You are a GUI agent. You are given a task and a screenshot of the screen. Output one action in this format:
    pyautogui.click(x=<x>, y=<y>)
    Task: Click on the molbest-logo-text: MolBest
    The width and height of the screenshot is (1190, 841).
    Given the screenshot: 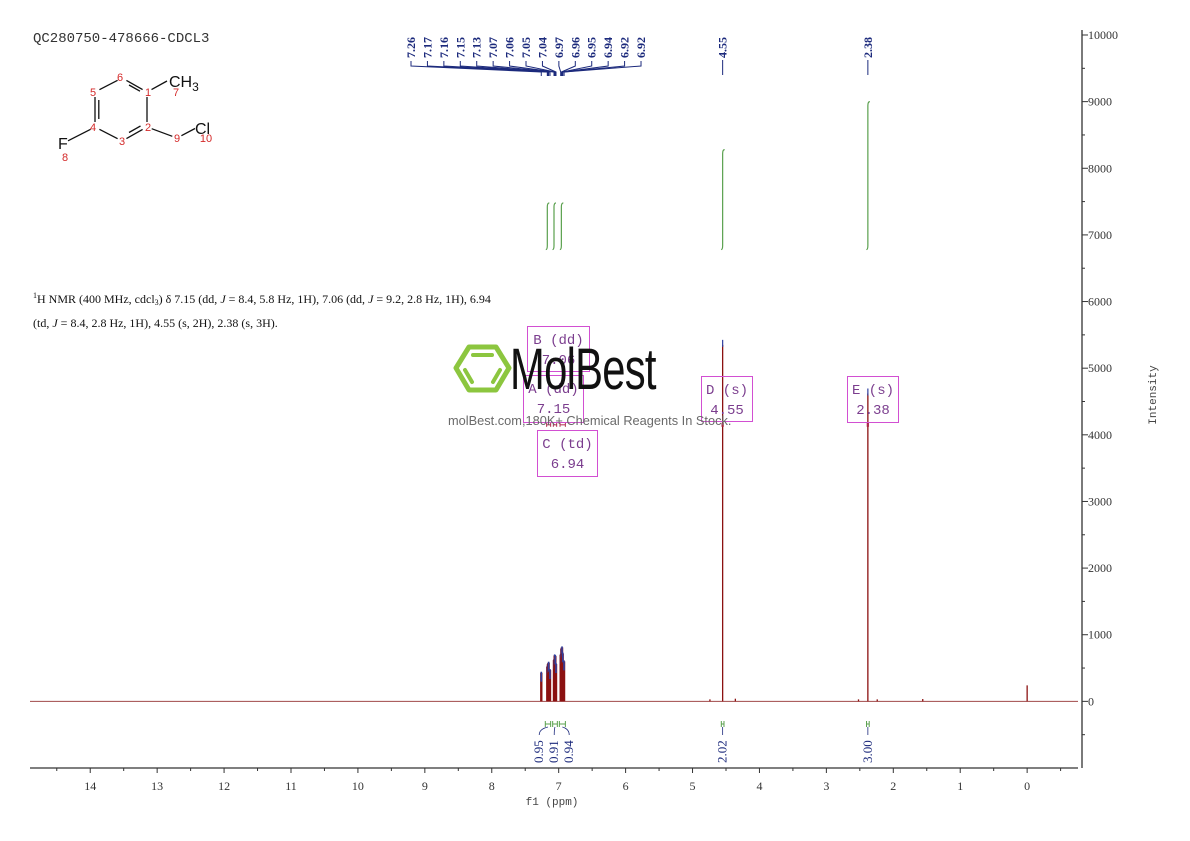 What is the action you would take?
    pyautogui.click(x=583, y=369)
    